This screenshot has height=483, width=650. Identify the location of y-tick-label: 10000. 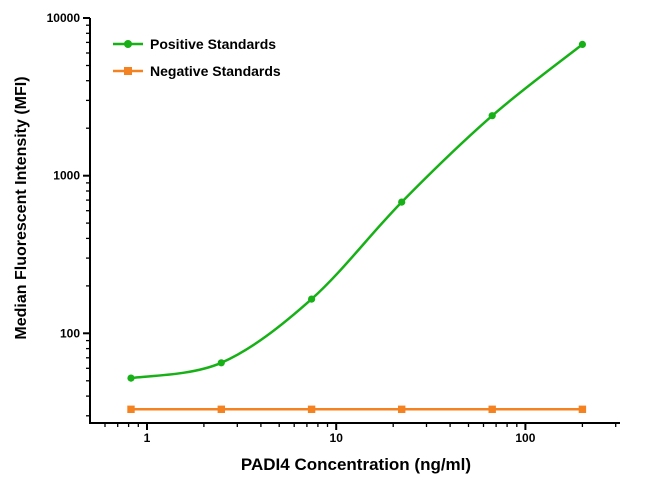
(64, 18).